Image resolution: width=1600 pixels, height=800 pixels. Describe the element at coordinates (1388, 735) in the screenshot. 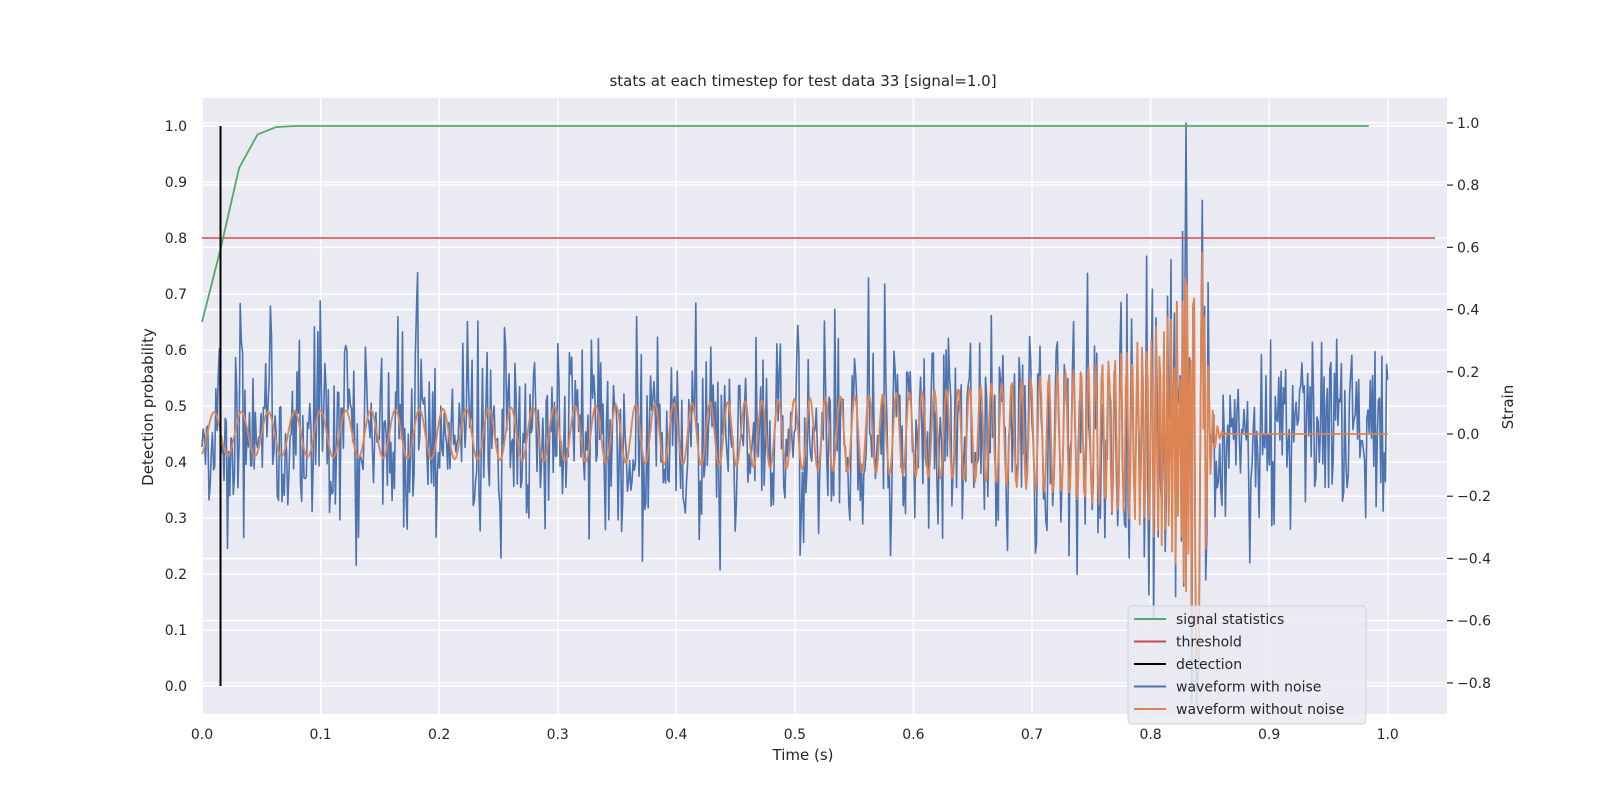

I see `x-tick-label: 1.0` at that location.